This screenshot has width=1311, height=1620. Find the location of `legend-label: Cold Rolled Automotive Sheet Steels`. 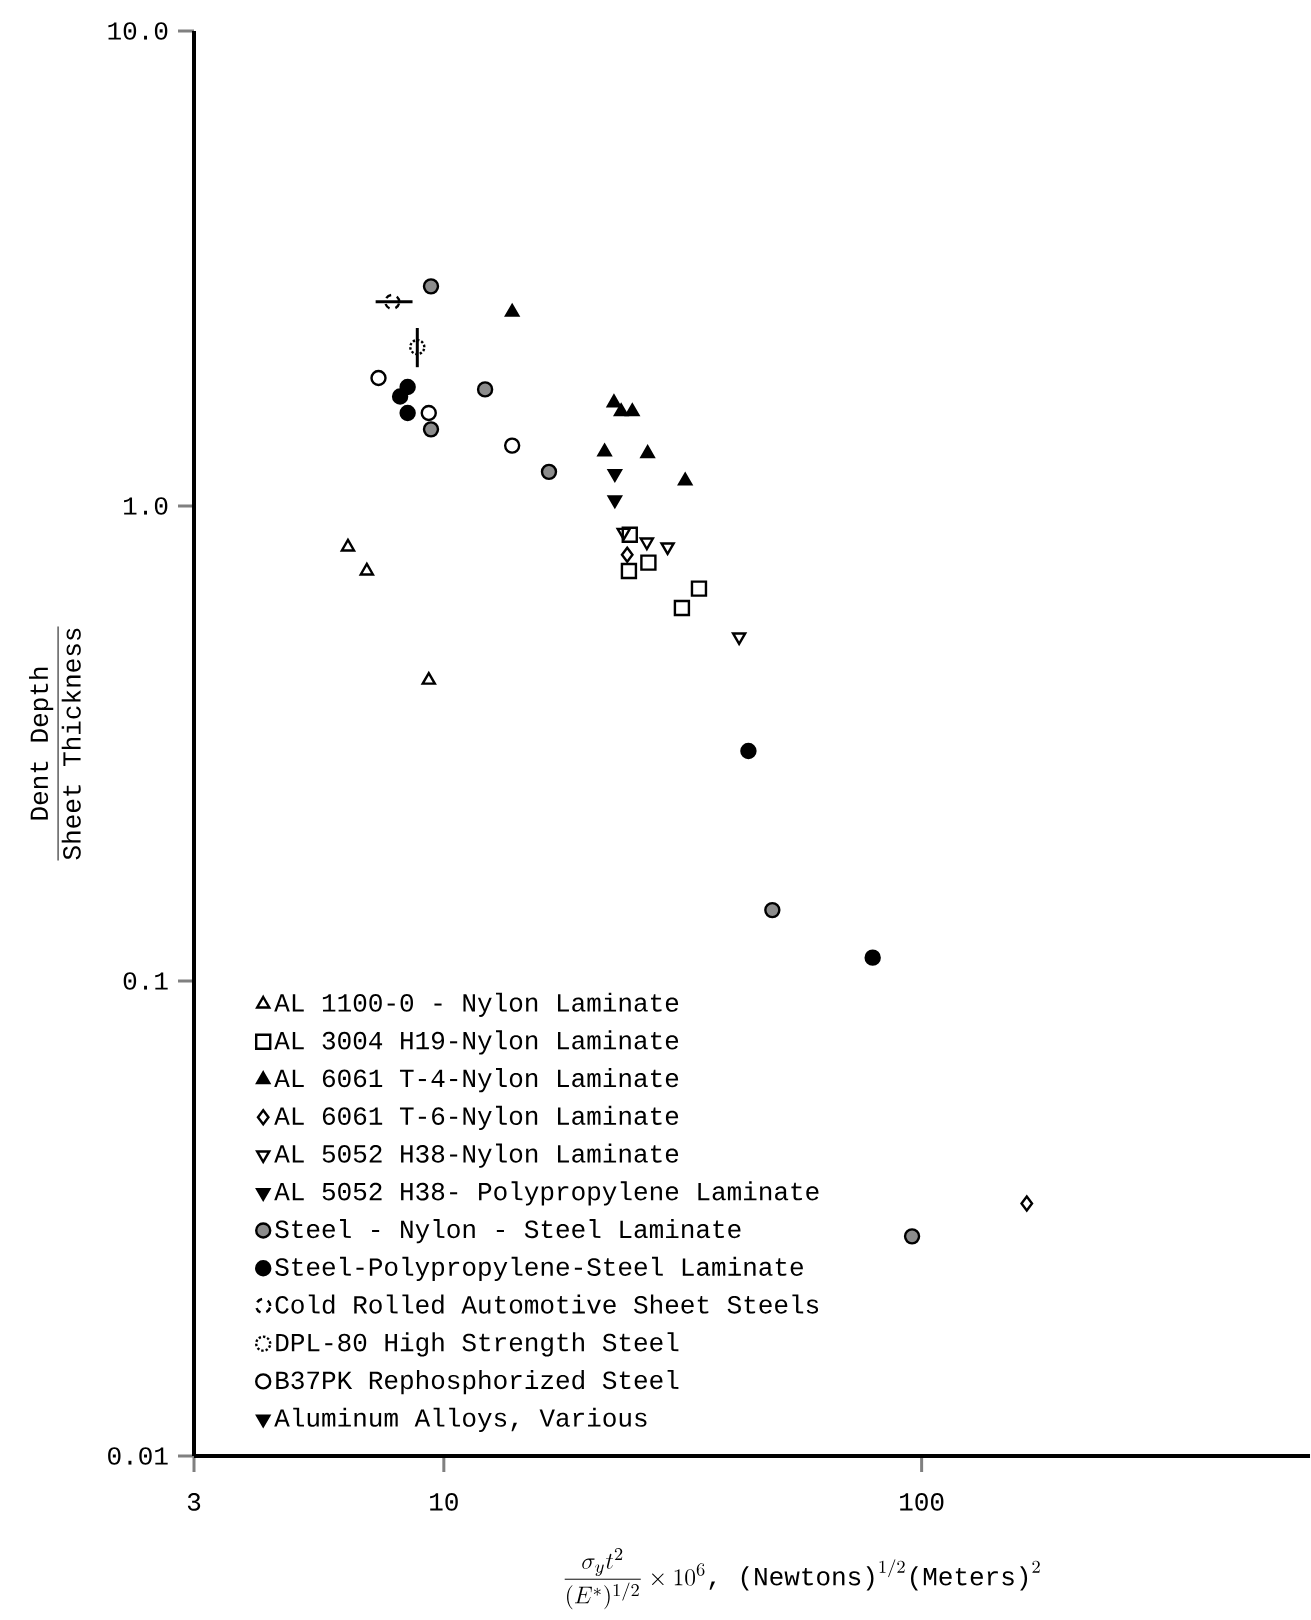

legend-label: Cold Rolled Automotive Sheet Steels is located at coordinates (547, 1304).